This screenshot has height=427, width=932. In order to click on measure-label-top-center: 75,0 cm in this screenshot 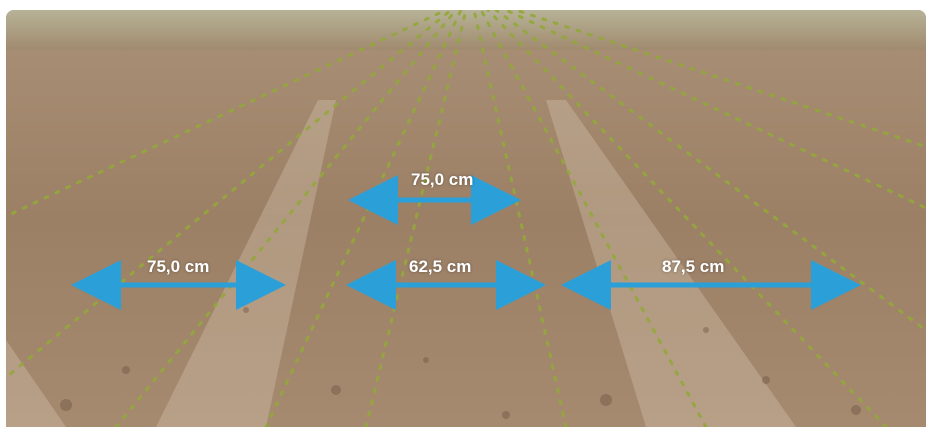, I will do `click(442, 179)`.